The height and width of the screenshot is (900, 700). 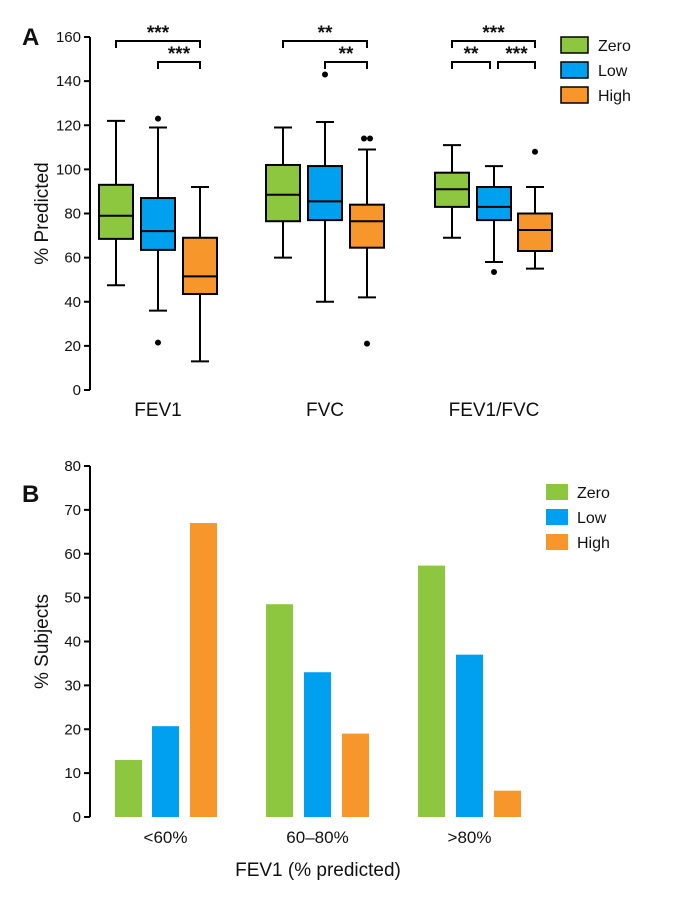 I want to click on y-tick-label: 100, so click(x=68, y=169).